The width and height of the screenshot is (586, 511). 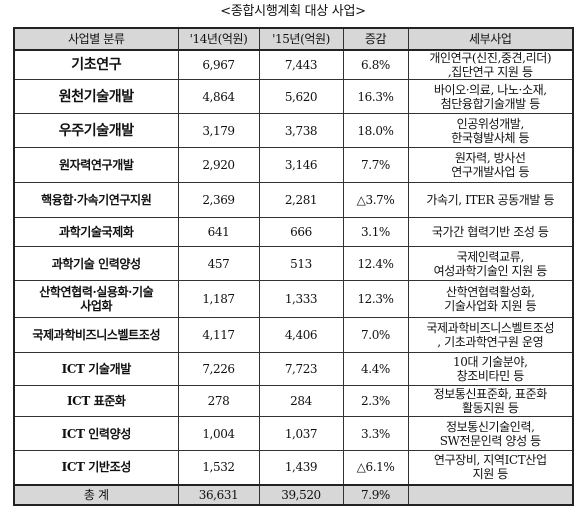 I want to click on cell-line: 우주기술개발, so click(x=96, y=130).